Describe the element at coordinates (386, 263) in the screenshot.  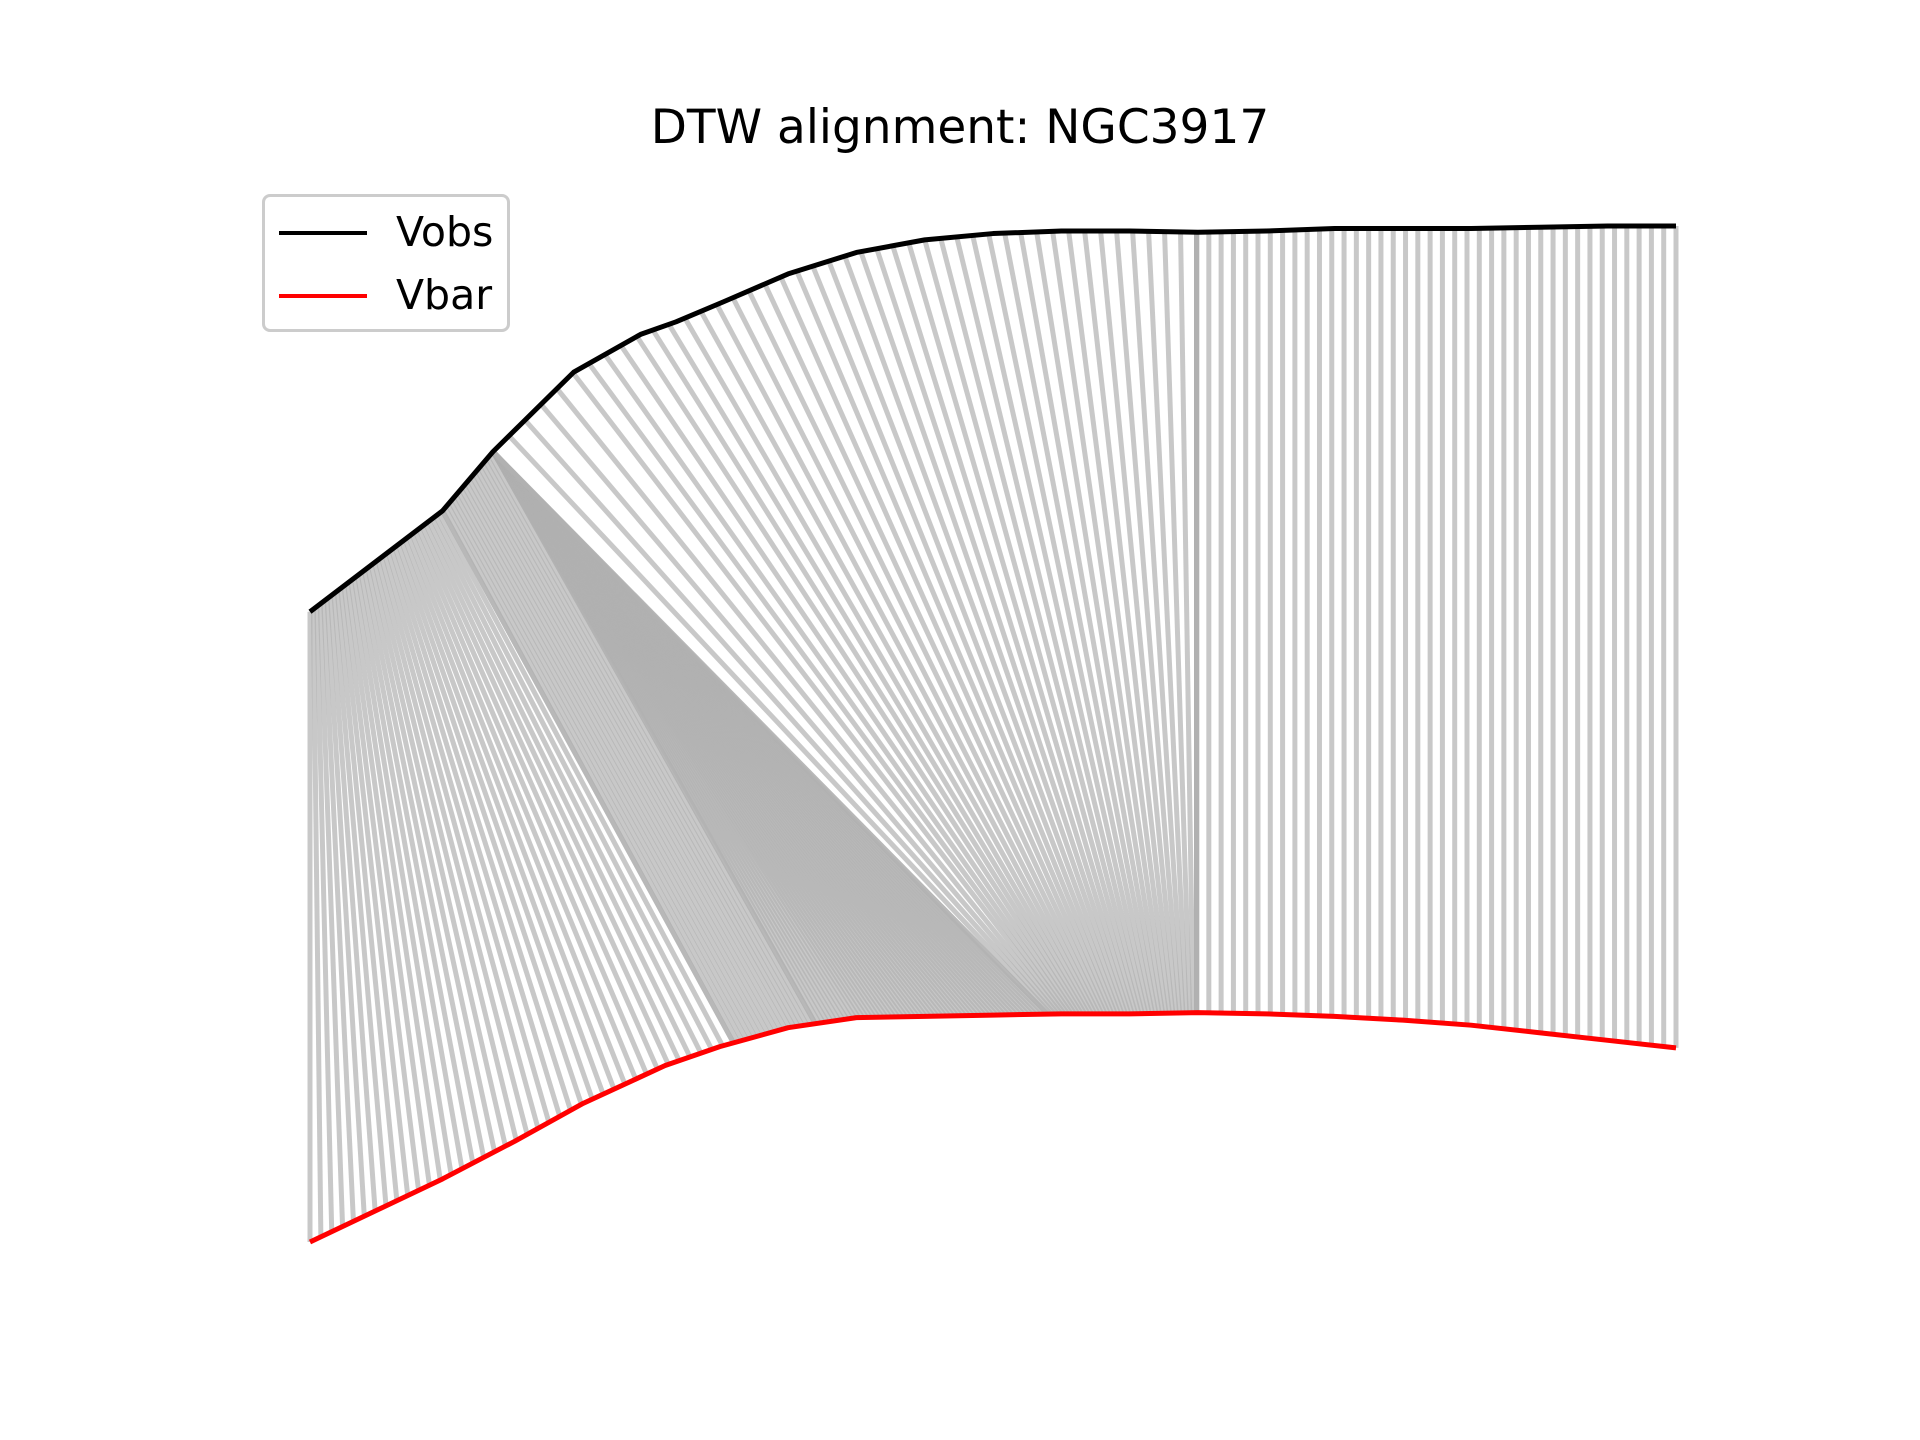
I see `legend: Vobs Vbar` at that location.